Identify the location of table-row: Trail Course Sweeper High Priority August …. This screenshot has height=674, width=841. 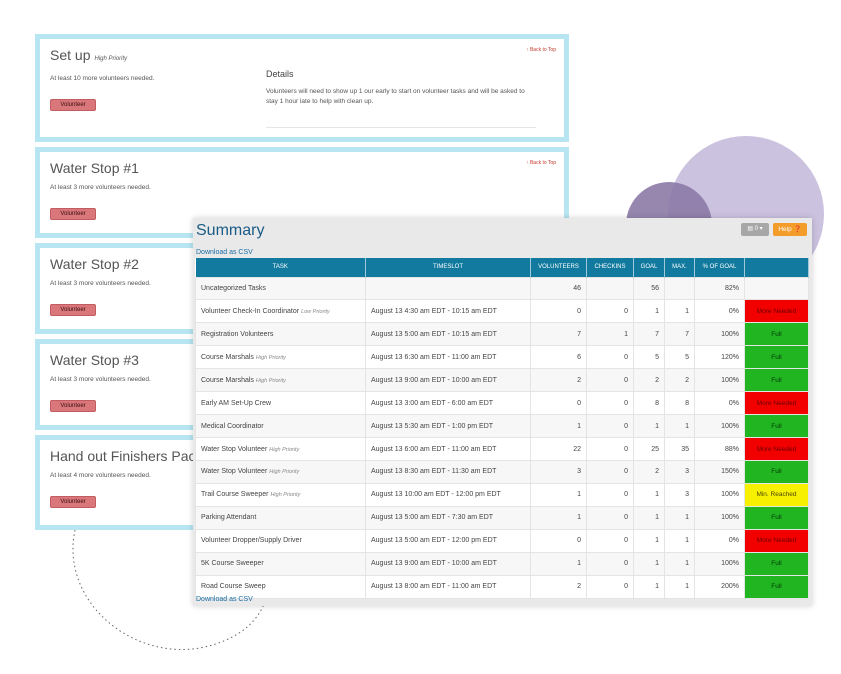
(502, 494).